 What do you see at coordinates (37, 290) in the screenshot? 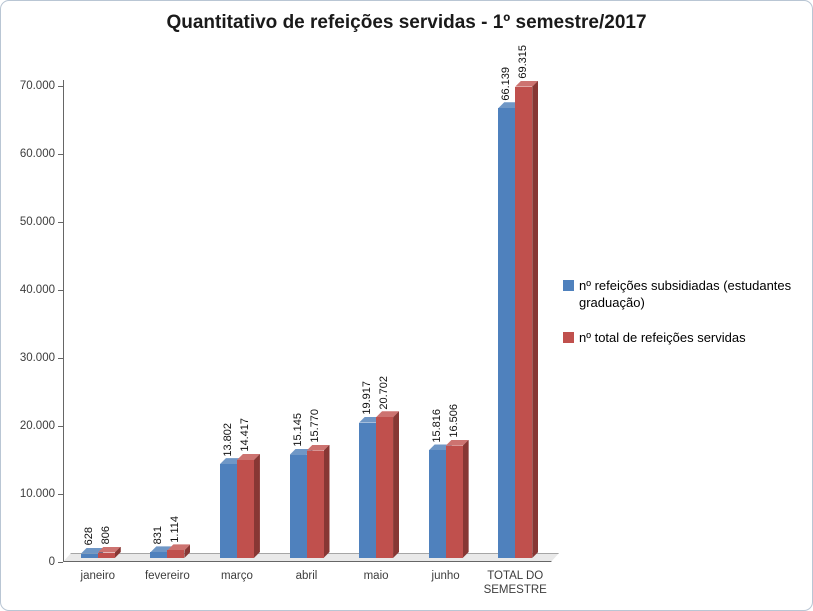
I see `y-axis-tick-label: 40.000` at bounding box center [37, 290].